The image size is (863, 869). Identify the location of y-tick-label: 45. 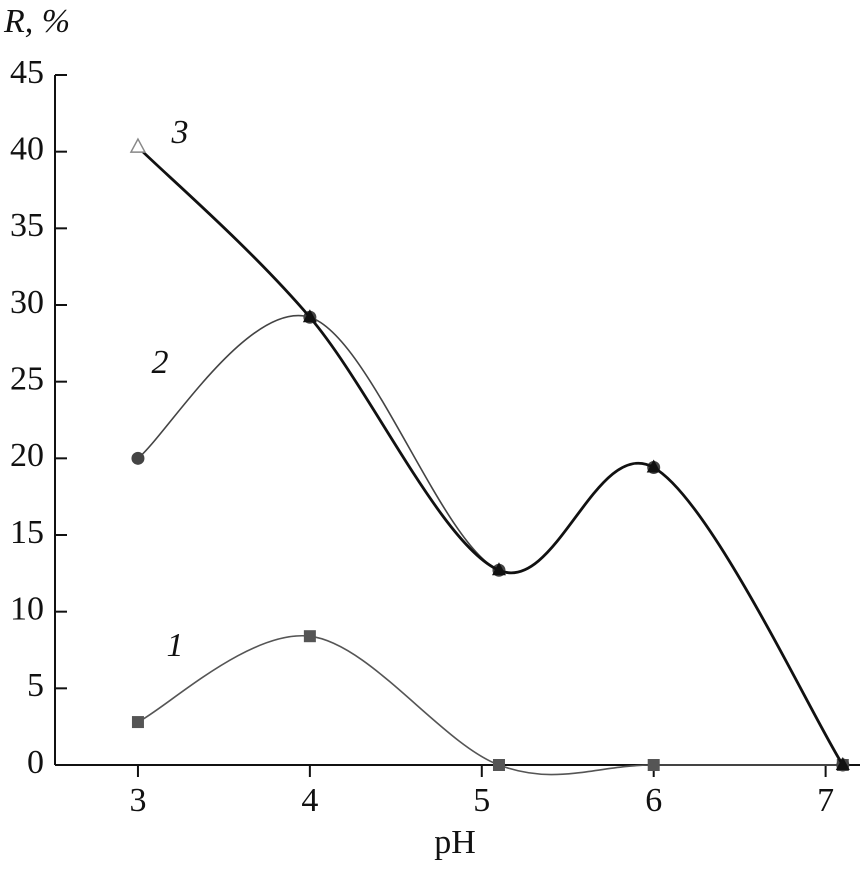
(27, 72).